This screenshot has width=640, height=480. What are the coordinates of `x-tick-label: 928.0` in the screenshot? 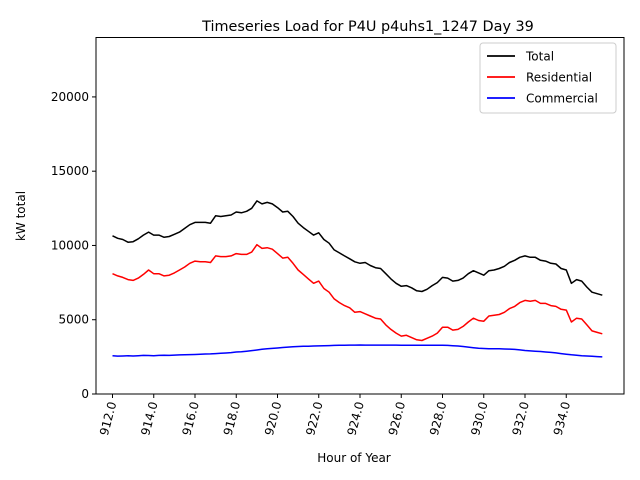 It's located at (438, 418).